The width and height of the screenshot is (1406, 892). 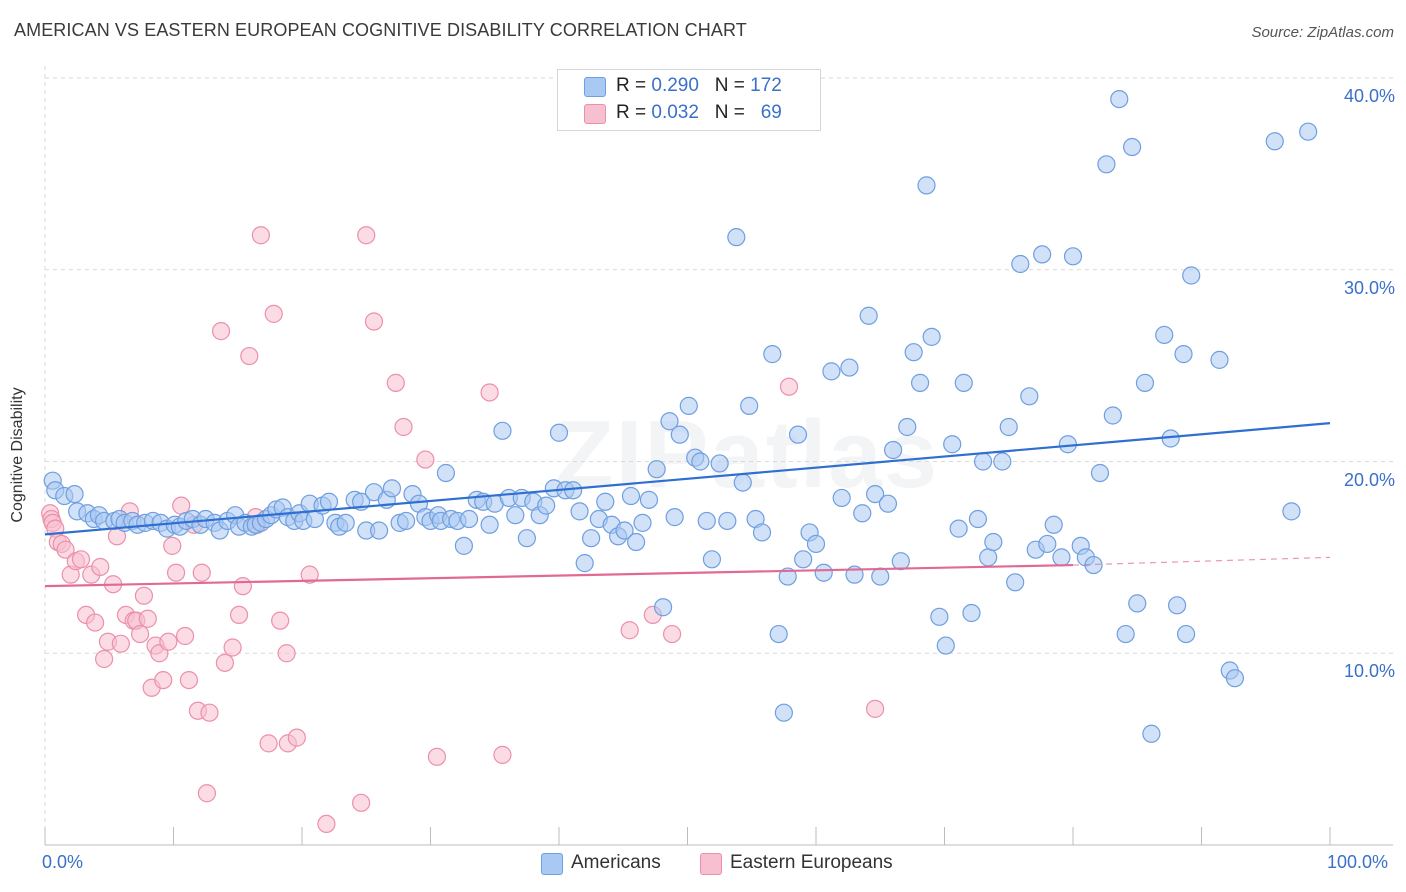 What do you see at coordinates (771, 112) in the screenshot?
I see `legend-n-value-digits: 69` at bounding box center [771, 112].